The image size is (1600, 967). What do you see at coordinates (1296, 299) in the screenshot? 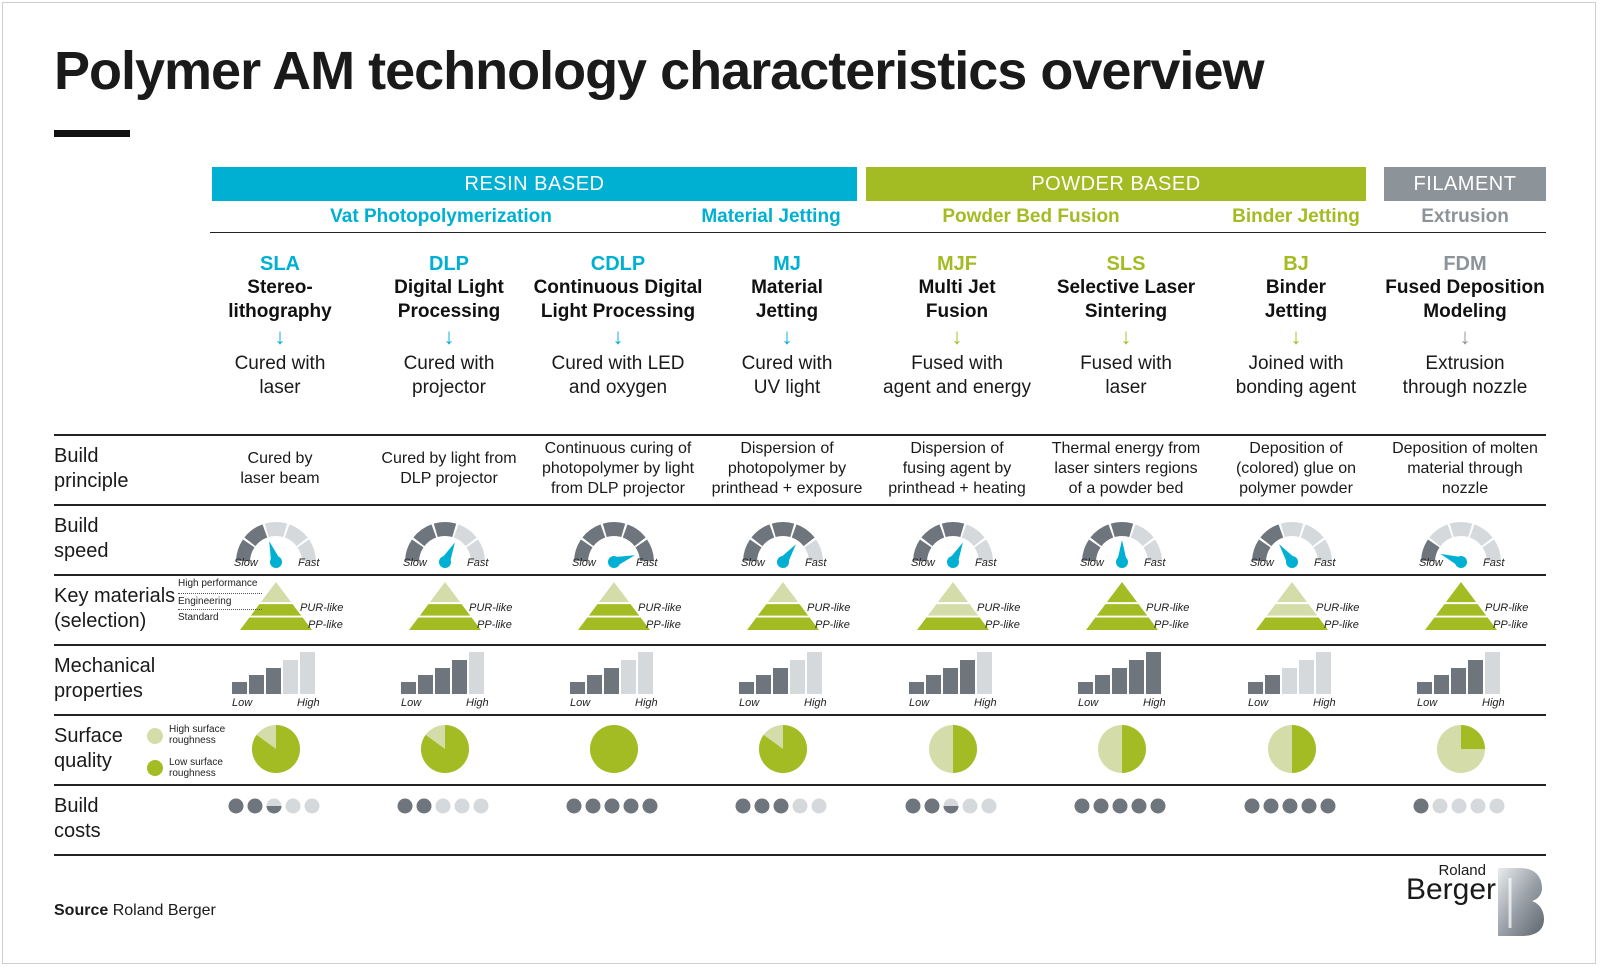
I see `tech-name: Binder Jetting` at bounding box center [1296, 299].